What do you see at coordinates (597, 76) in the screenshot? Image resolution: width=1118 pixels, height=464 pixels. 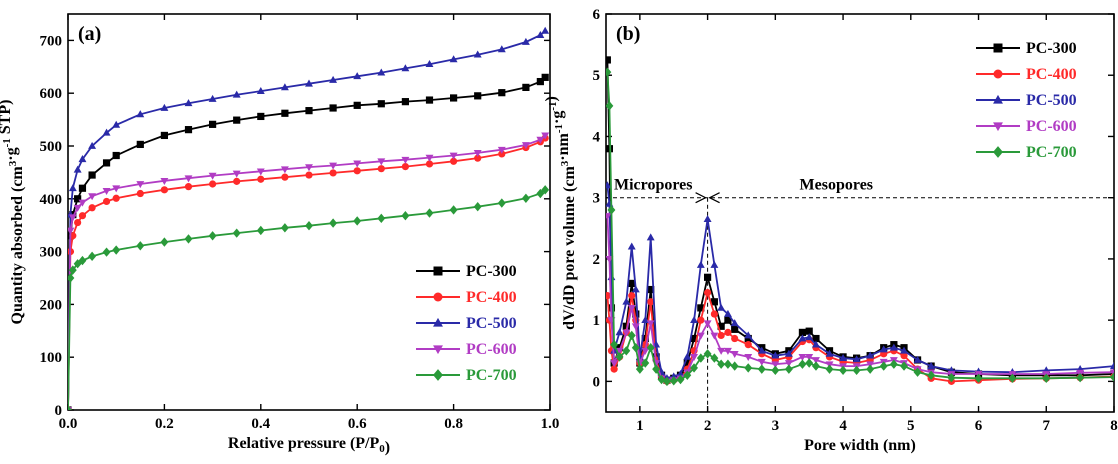 I see `y-tick-label: 5` at bounding box center [597, 76].